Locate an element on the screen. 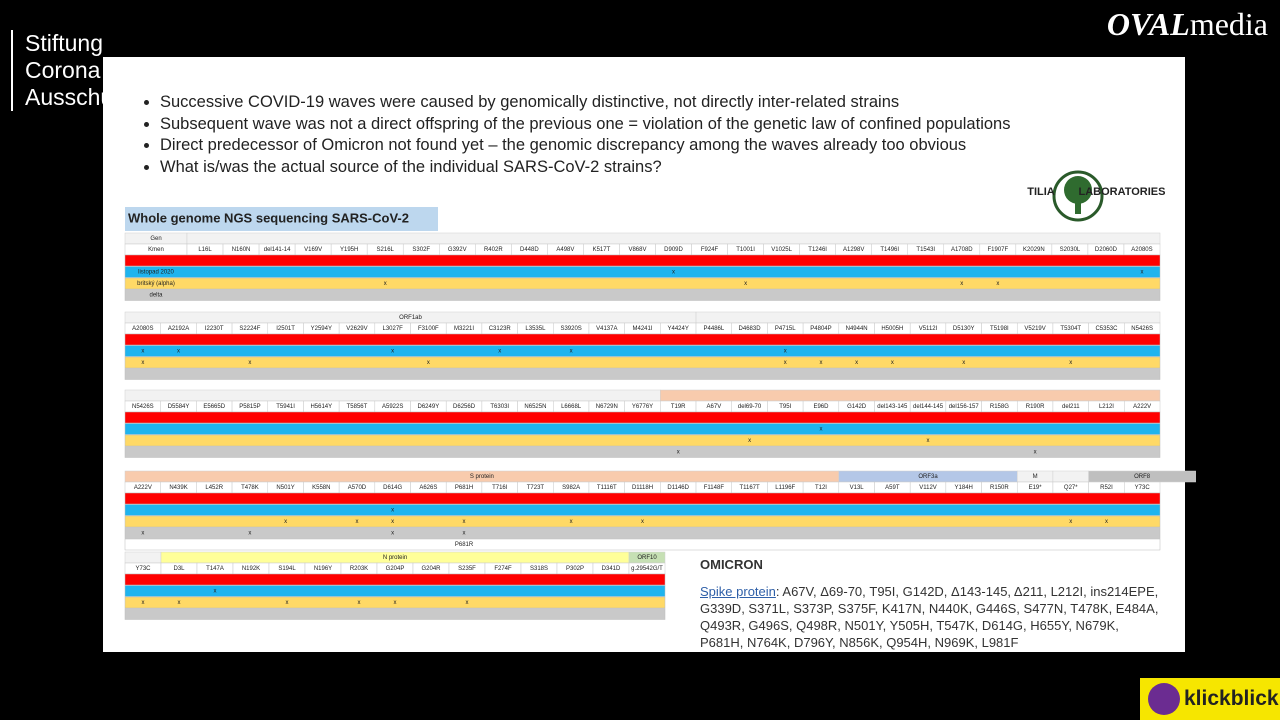 This screenshot has width=1280, height=720. mutation-header: I2230T is located at coordinates (214, 329).